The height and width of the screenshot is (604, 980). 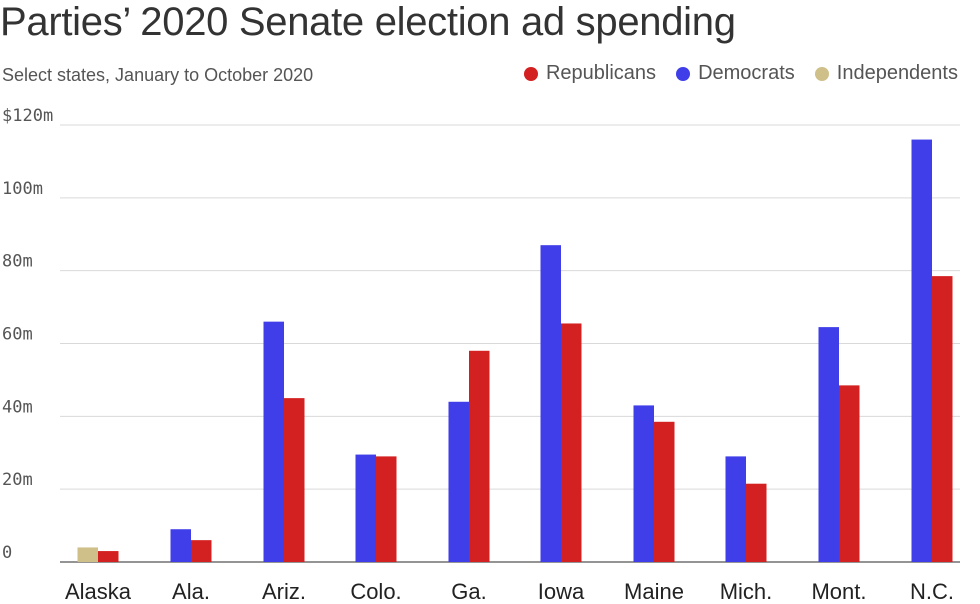 I want to click on x-category-label: Ga., so click(x=468, y=591).